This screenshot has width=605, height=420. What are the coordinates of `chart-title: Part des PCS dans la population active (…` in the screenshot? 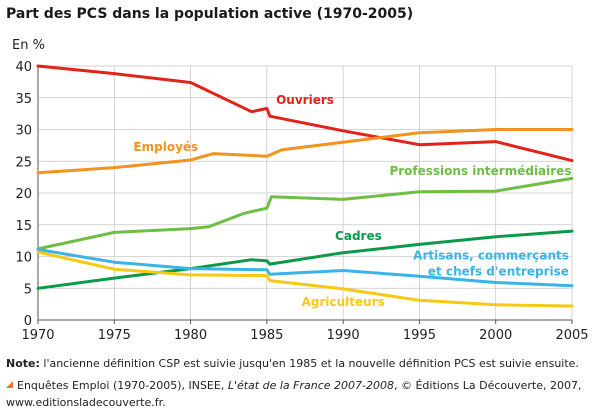 It's located at (210, 14).